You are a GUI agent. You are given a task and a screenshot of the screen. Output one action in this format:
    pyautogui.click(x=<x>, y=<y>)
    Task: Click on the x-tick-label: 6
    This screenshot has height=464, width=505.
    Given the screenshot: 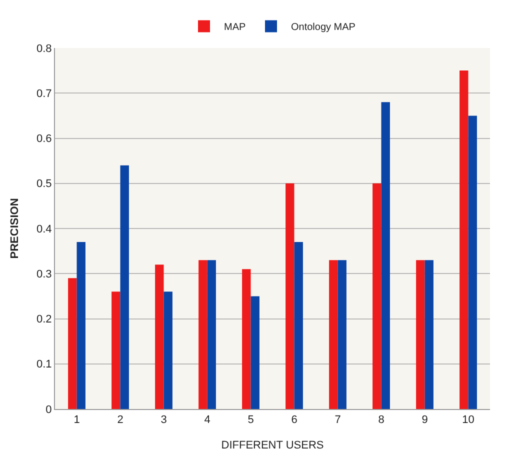 What is the action you would take?
    pyautogui.click(x=294, y=420)
    